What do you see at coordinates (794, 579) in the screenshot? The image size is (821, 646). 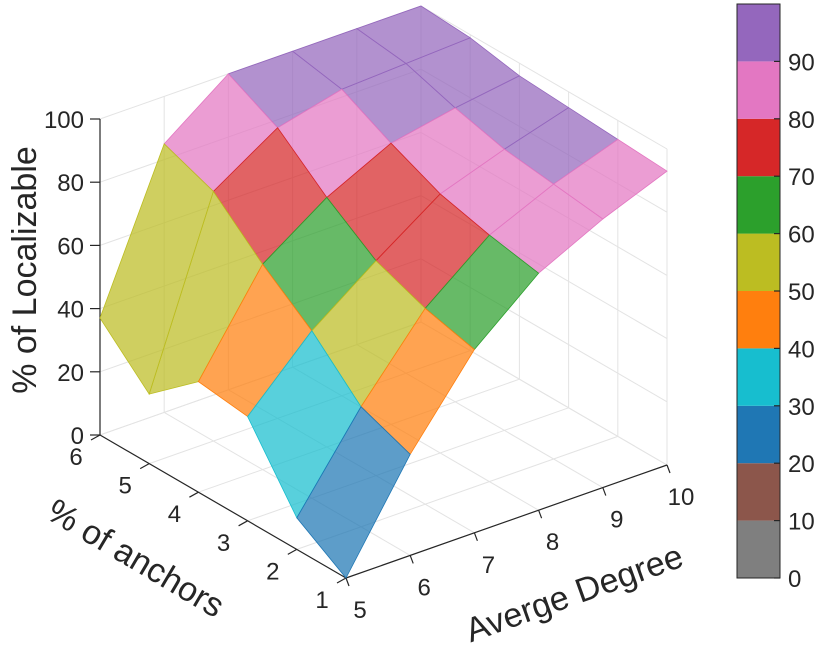 I see `colorbar-tick-label: 0` at bounding box center [794, 579].